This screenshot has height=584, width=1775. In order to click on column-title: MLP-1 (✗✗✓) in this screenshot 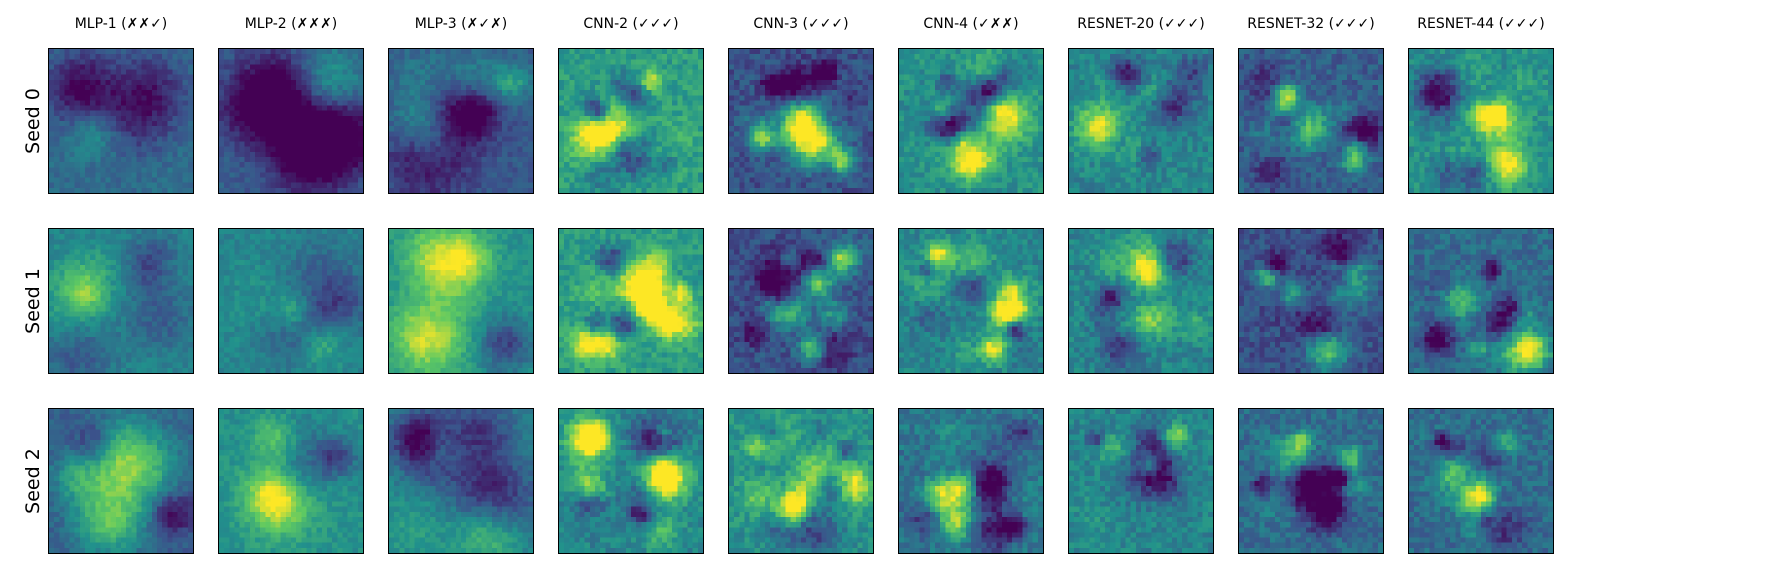, I will do `click(121, 24)`.